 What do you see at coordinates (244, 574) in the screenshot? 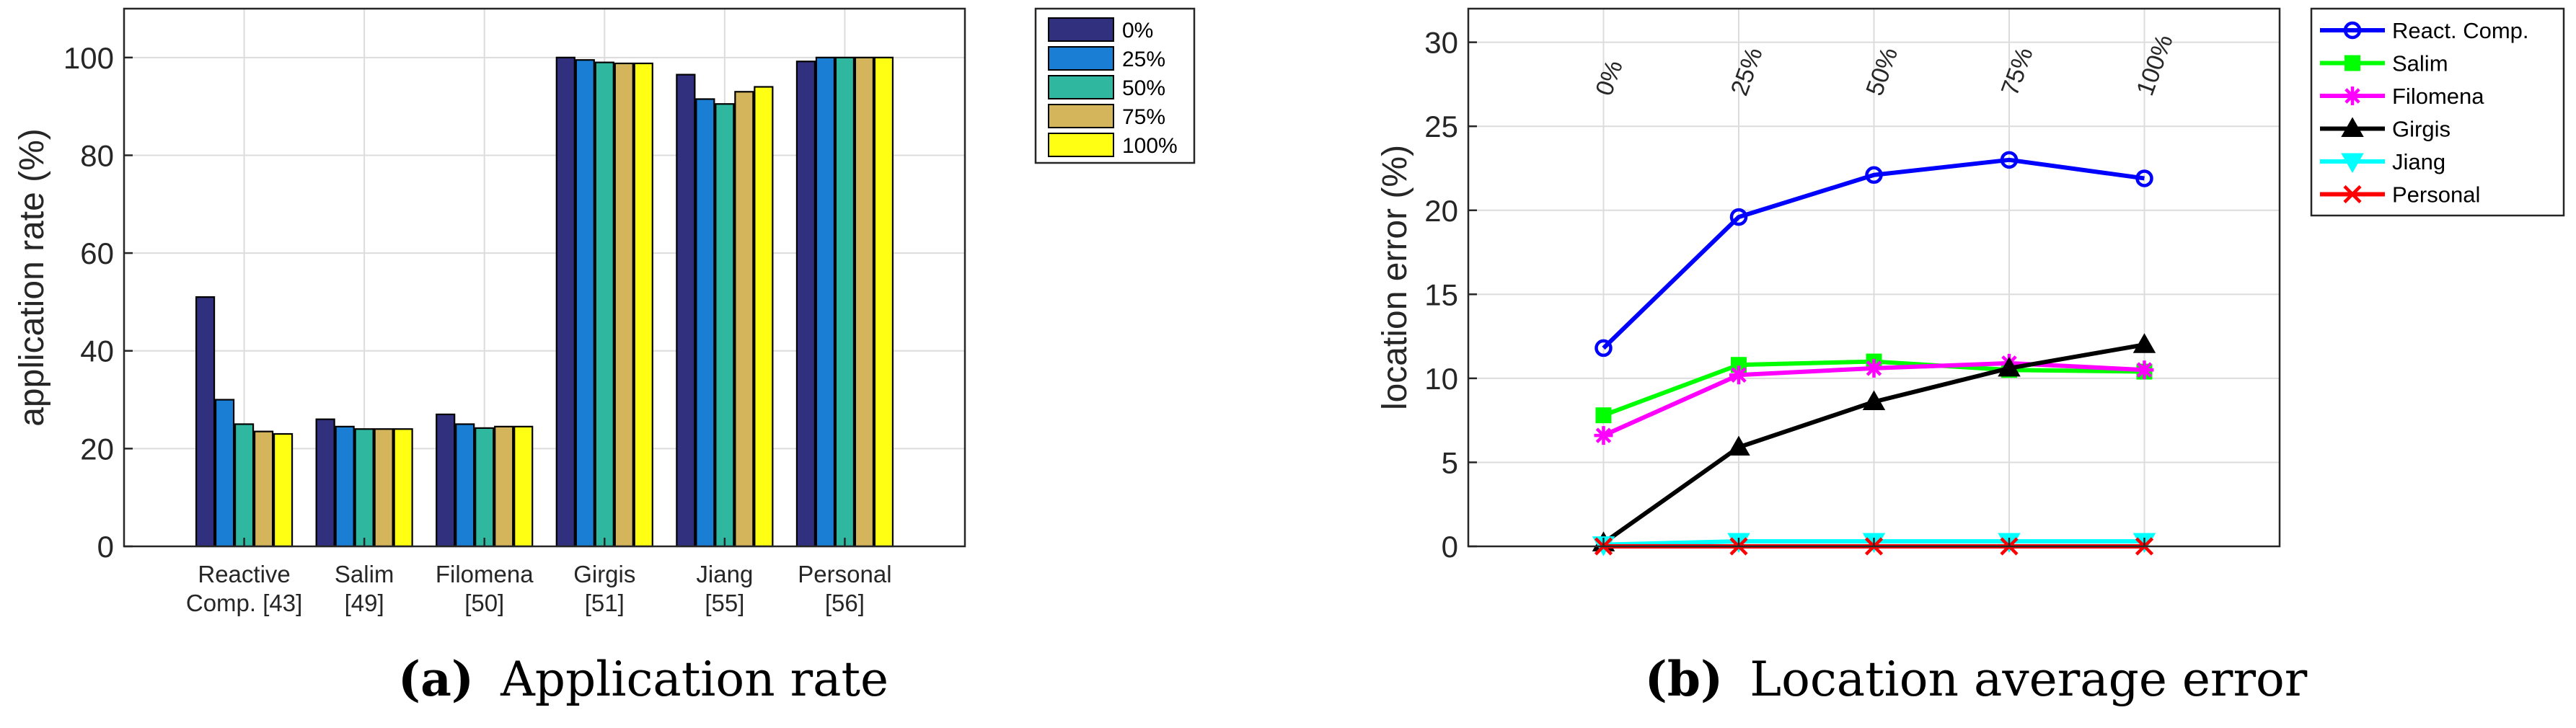
I see `x-tick-label-line: Reactive` at bounding box center [244, 574].